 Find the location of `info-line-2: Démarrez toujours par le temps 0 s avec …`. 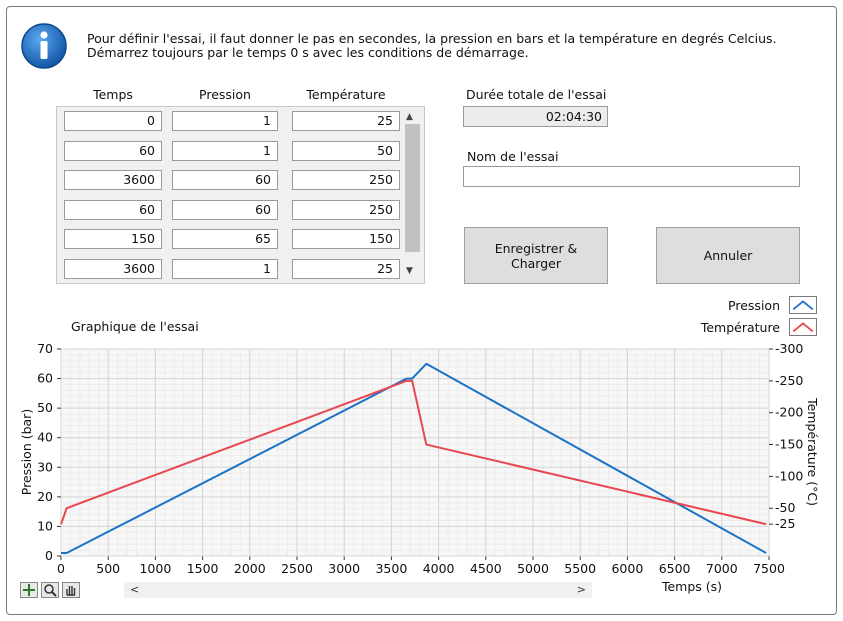

info-line-2: Démarrez toujours par le temps 0 s avec … is located at coordinates (308, 52).